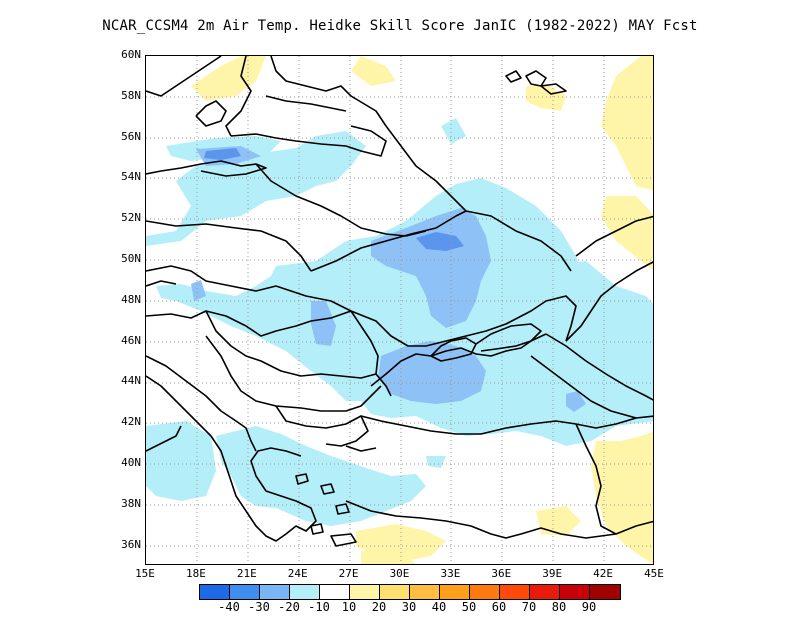 The width and height of the screenshot is (800, 618). What do you see at coordinates (559, 607) in the screenshot?
I see `colorbar-tick-label: 80` at bounding box center [559, 607].